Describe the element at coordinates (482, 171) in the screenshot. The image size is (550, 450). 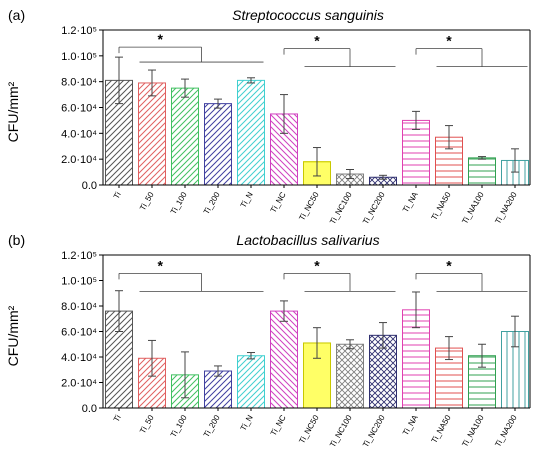
I see `bar-ti-na100` at that location.